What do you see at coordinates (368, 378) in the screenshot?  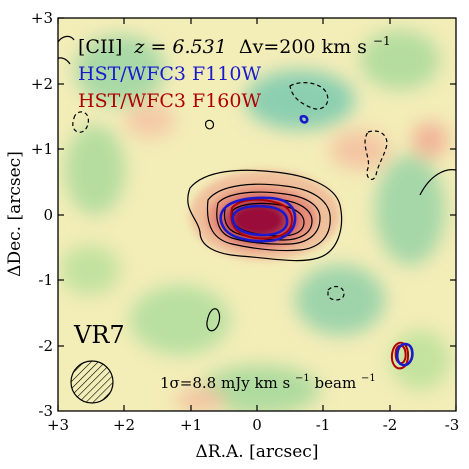 I see `noise-exp2: −1` at bounding box center [368, 378].